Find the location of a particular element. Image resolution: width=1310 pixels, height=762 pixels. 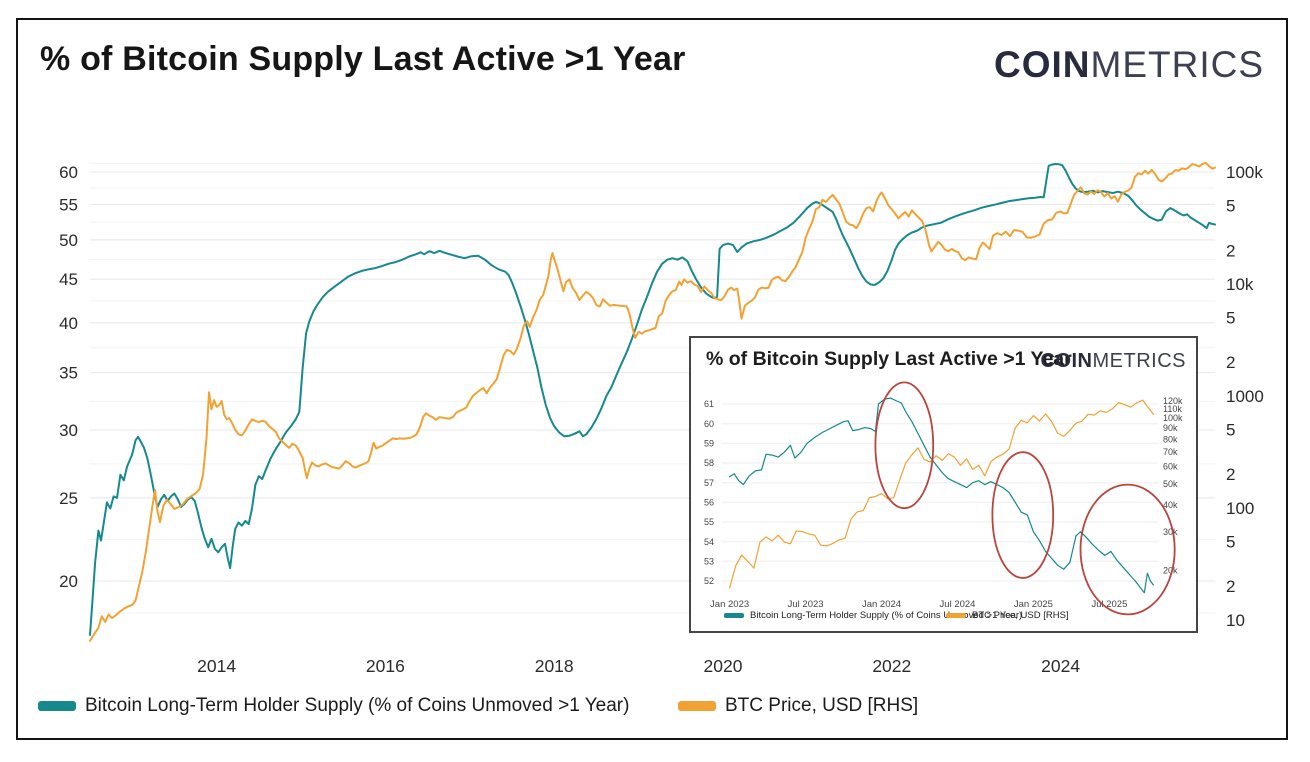

left-axis-tick: 61 is located at coordinates (709, 404).